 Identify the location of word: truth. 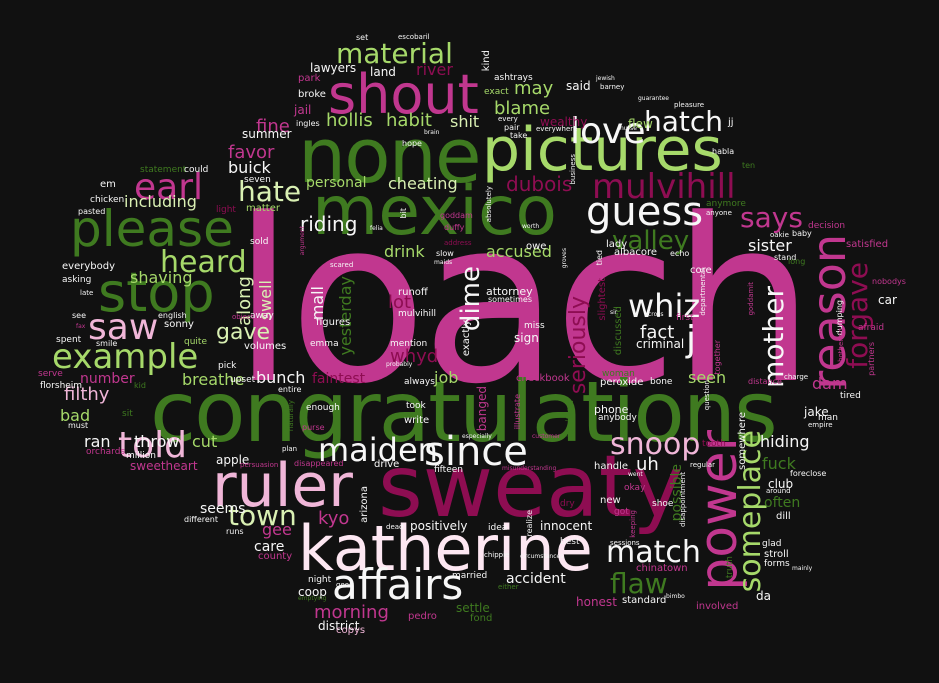
(730, 567).